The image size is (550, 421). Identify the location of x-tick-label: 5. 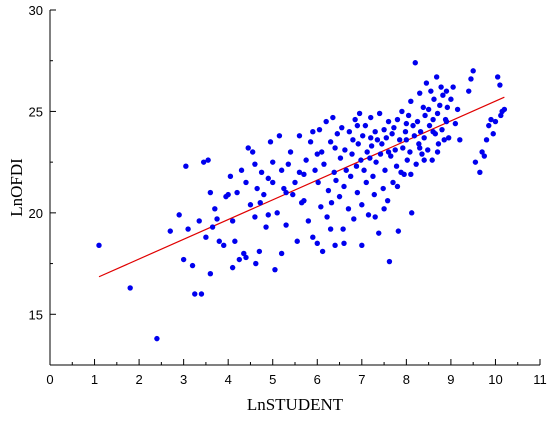
(272, 379).